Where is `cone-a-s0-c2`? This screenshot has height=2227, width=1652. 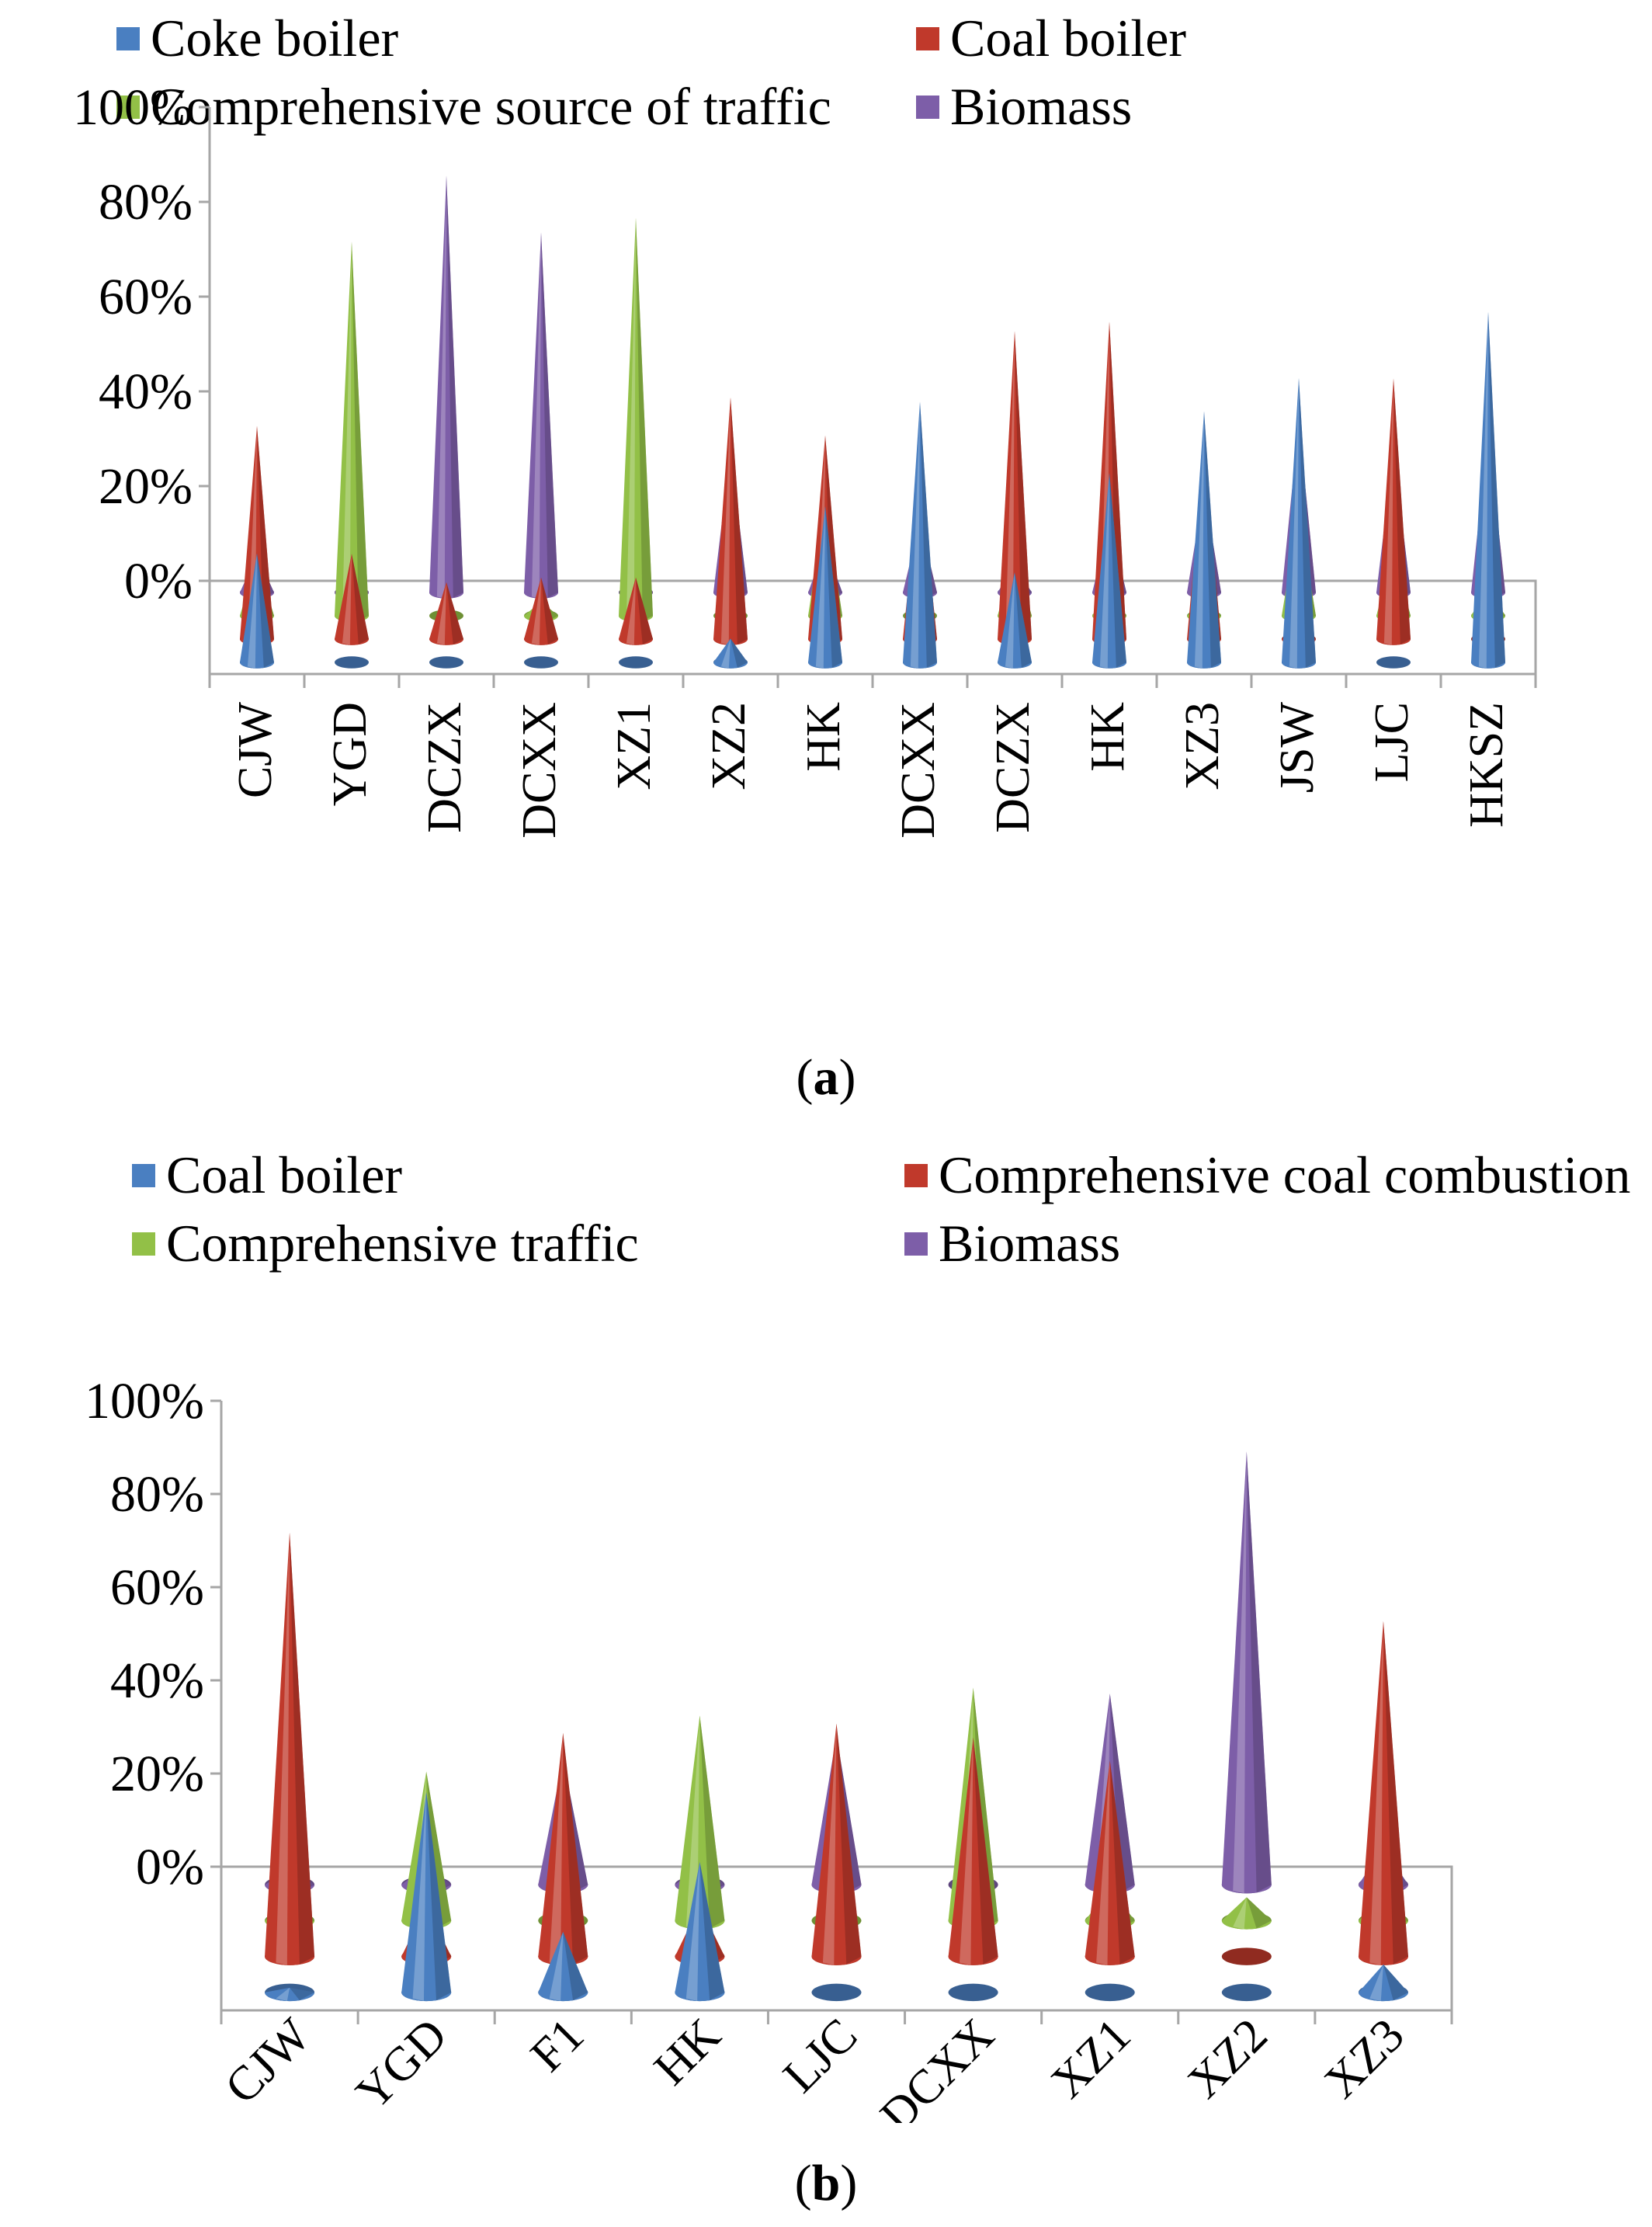
cone-a-s0-c2 is located at coordinates (446, 662).